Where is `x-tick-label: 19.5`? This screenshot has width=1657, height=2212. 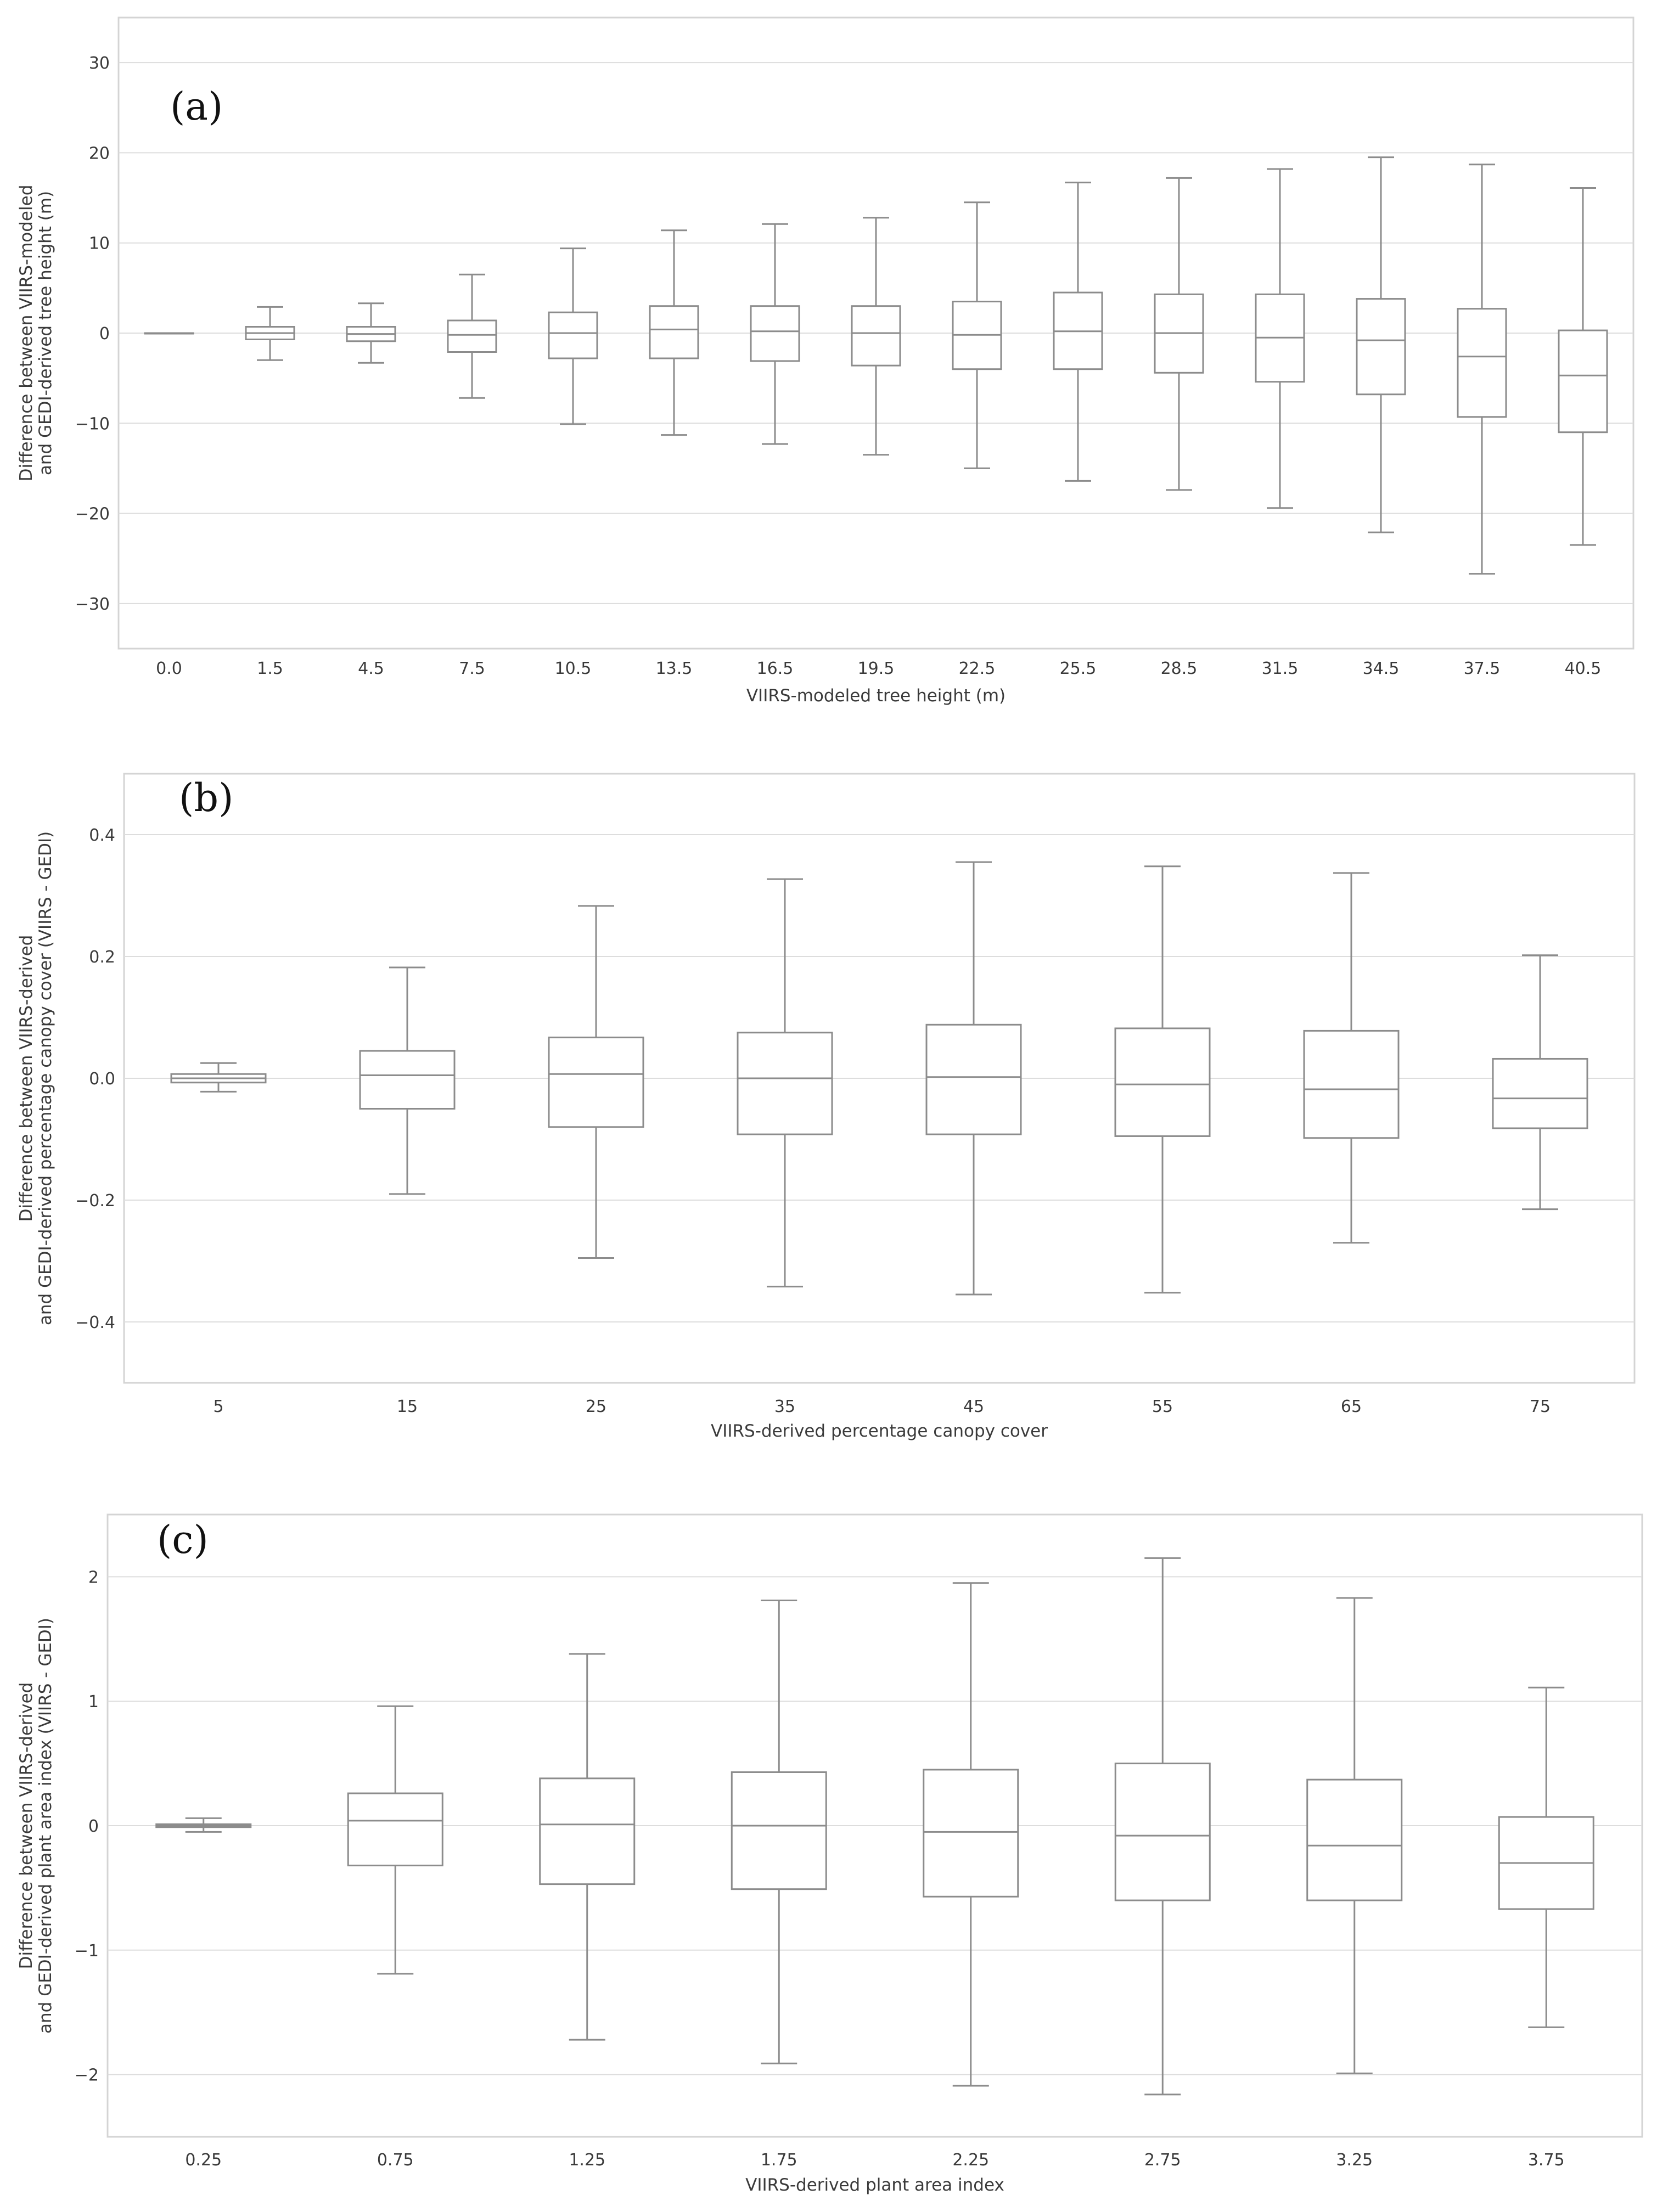 x-tick-label: 19.5 is located at coordinates (876, 668).